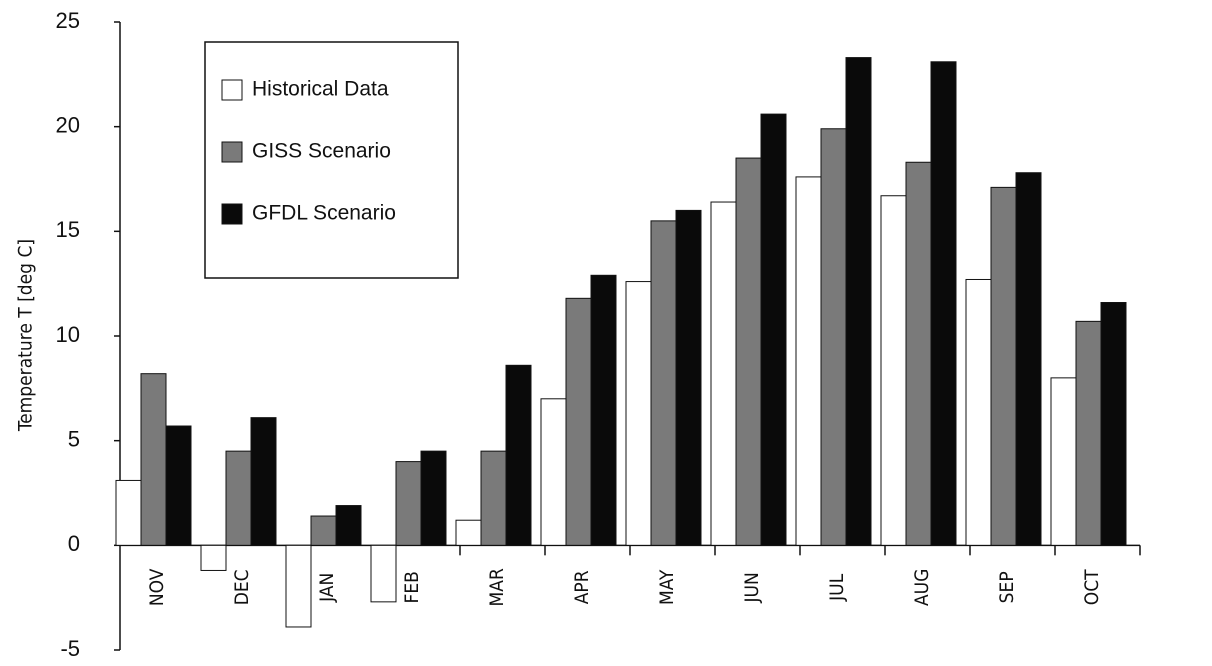  Describe the element at coordinates (327, 588) in the screenshot. I see `x-tick-label: JAN` at that location.